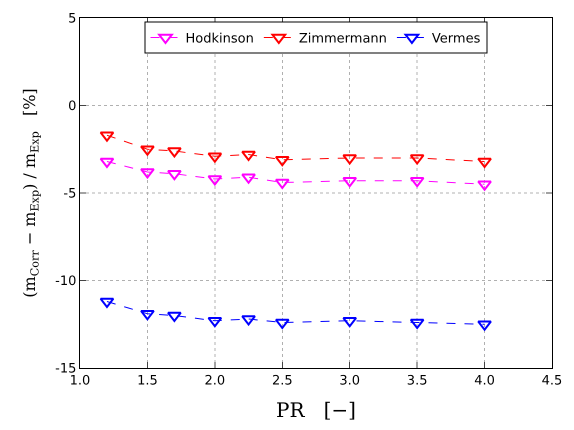 This screenshot has height=430, width=574. I want to click on x-tick-label: 4.0, so click(484, 381).